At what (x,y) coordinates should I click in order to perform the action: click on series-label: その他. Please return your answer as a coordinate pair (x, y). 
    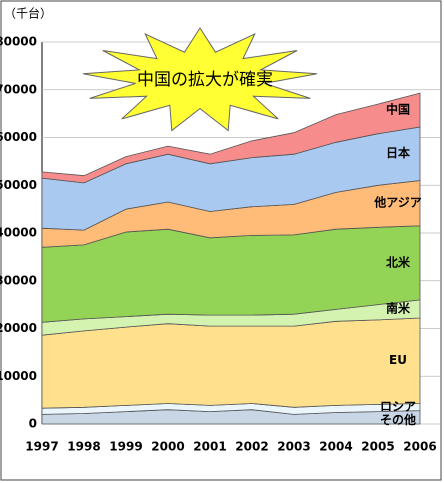
    Looking at the image, I should click on (398, 419).